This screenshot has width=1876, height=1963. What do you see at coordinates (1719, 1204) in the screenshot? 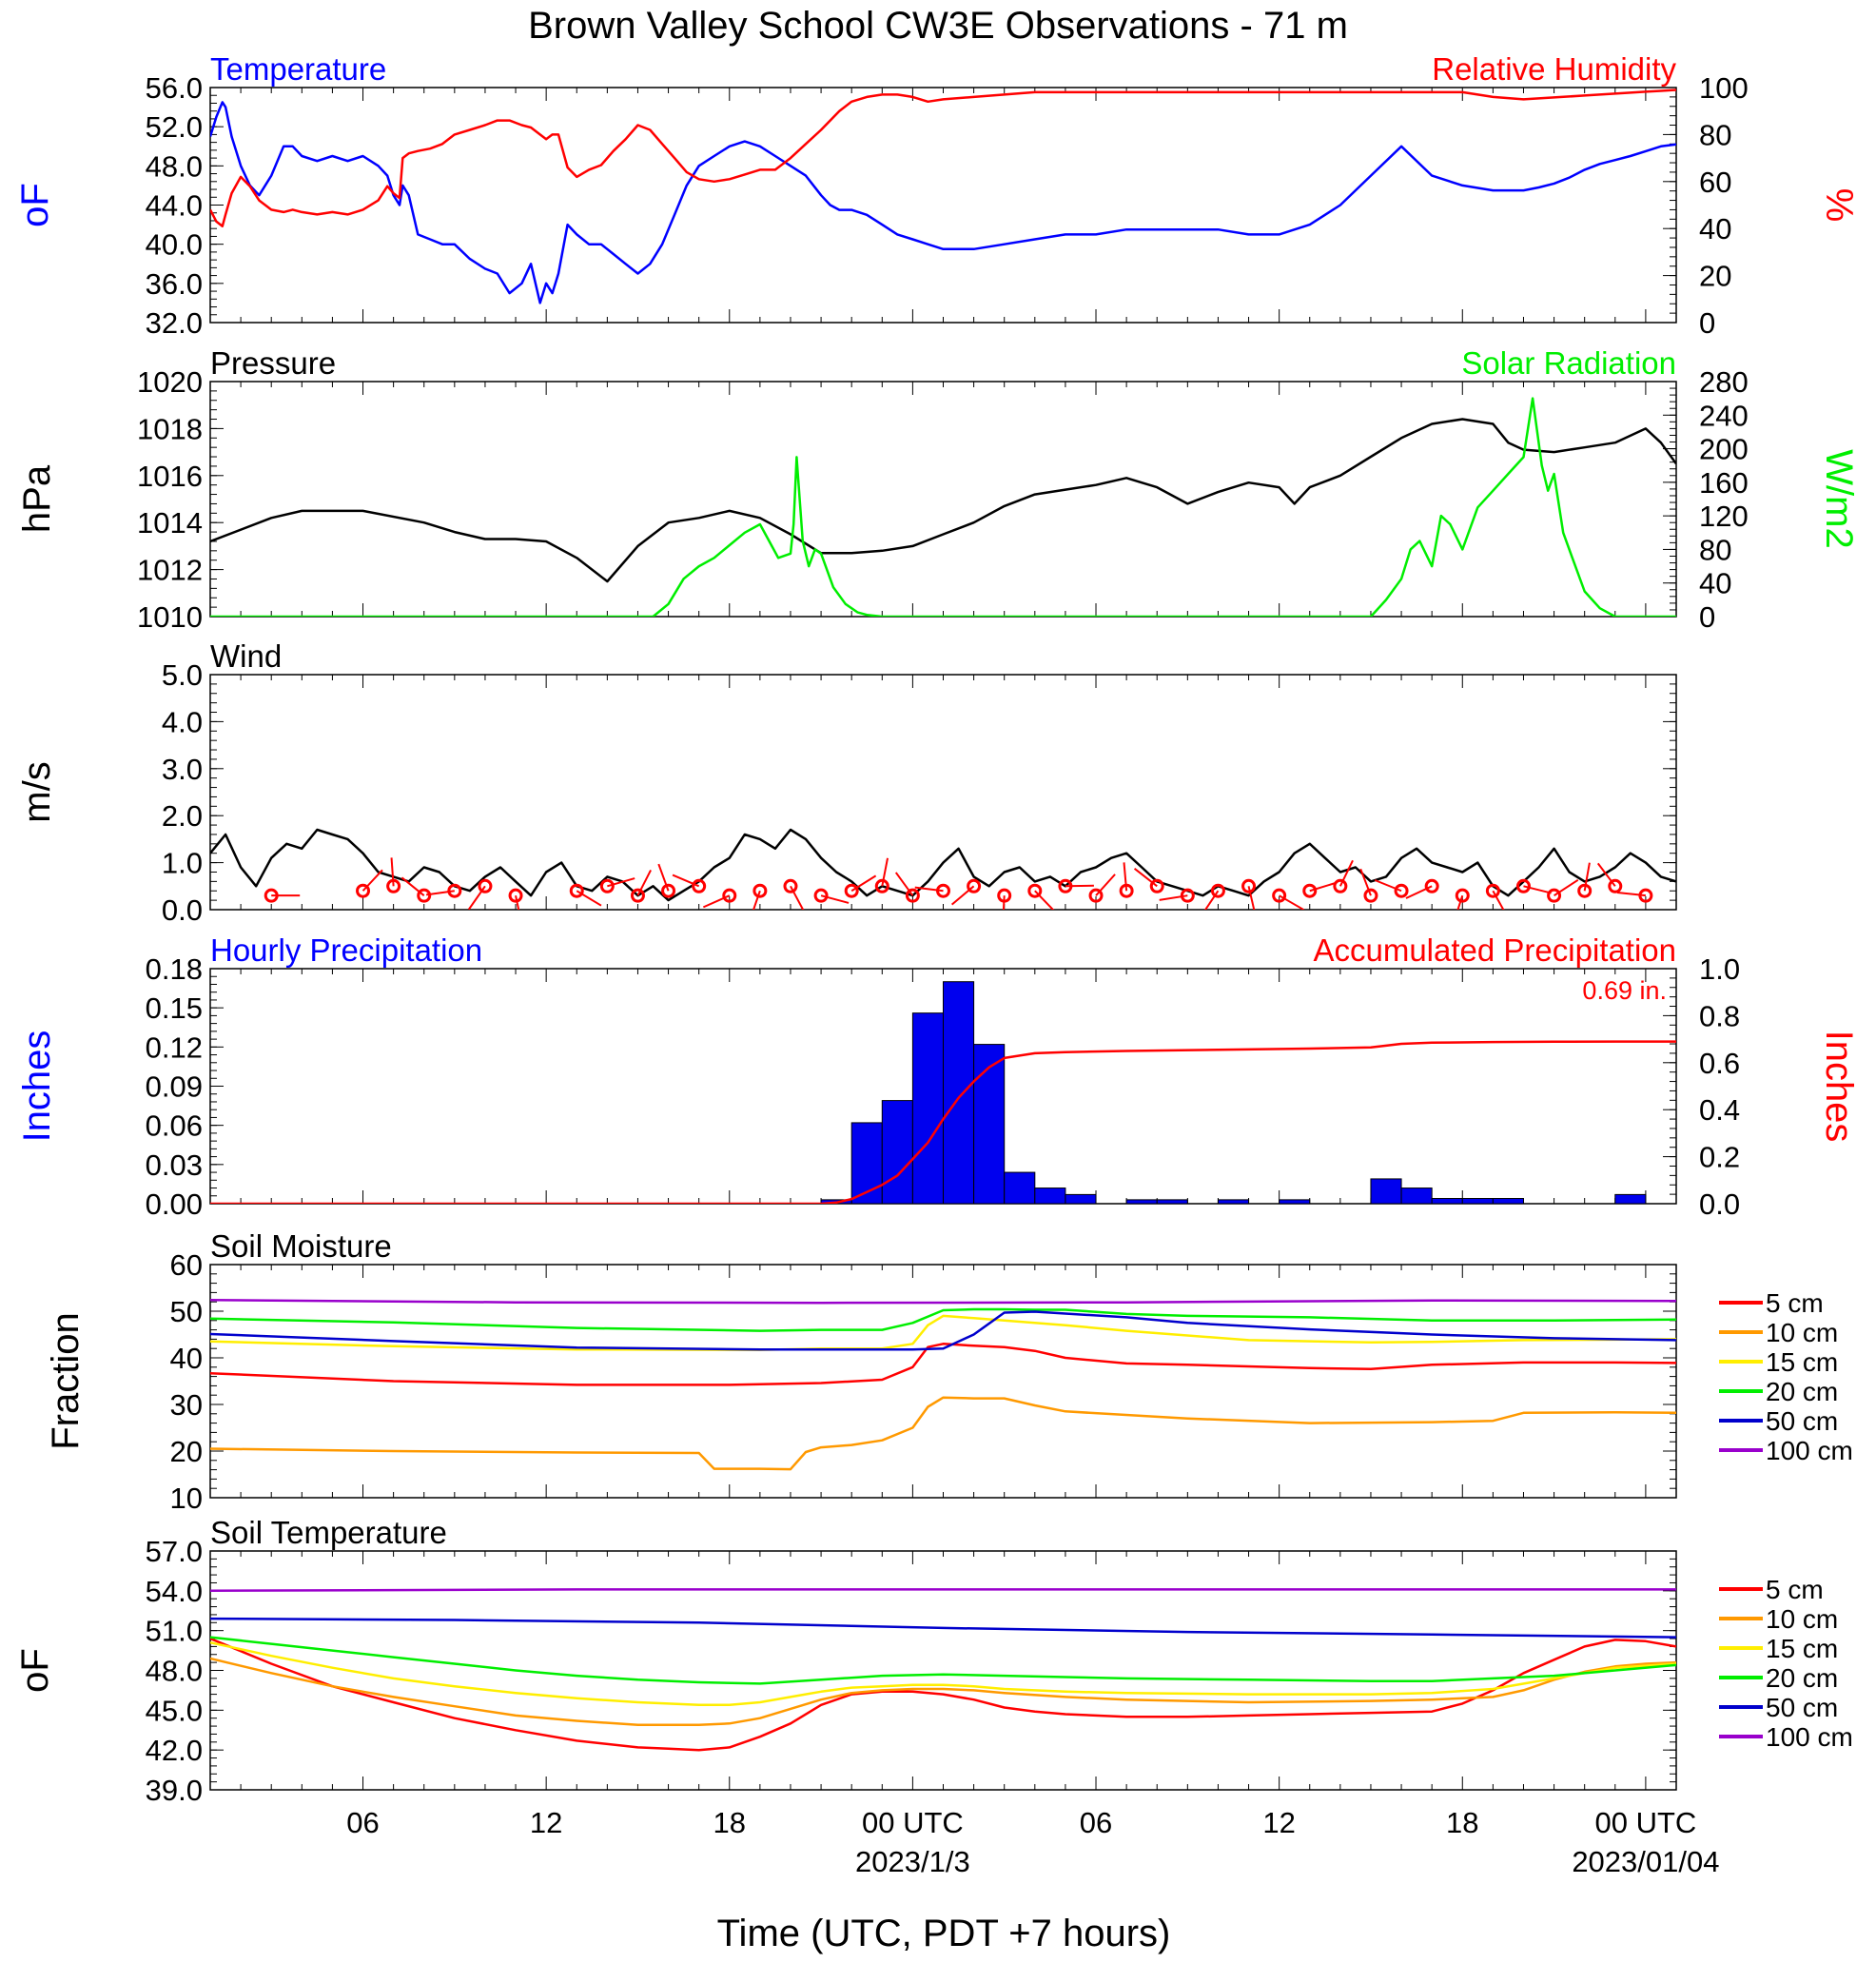
I see `y2-tick-label: 0.0` at bounding box center [1719, 1204].